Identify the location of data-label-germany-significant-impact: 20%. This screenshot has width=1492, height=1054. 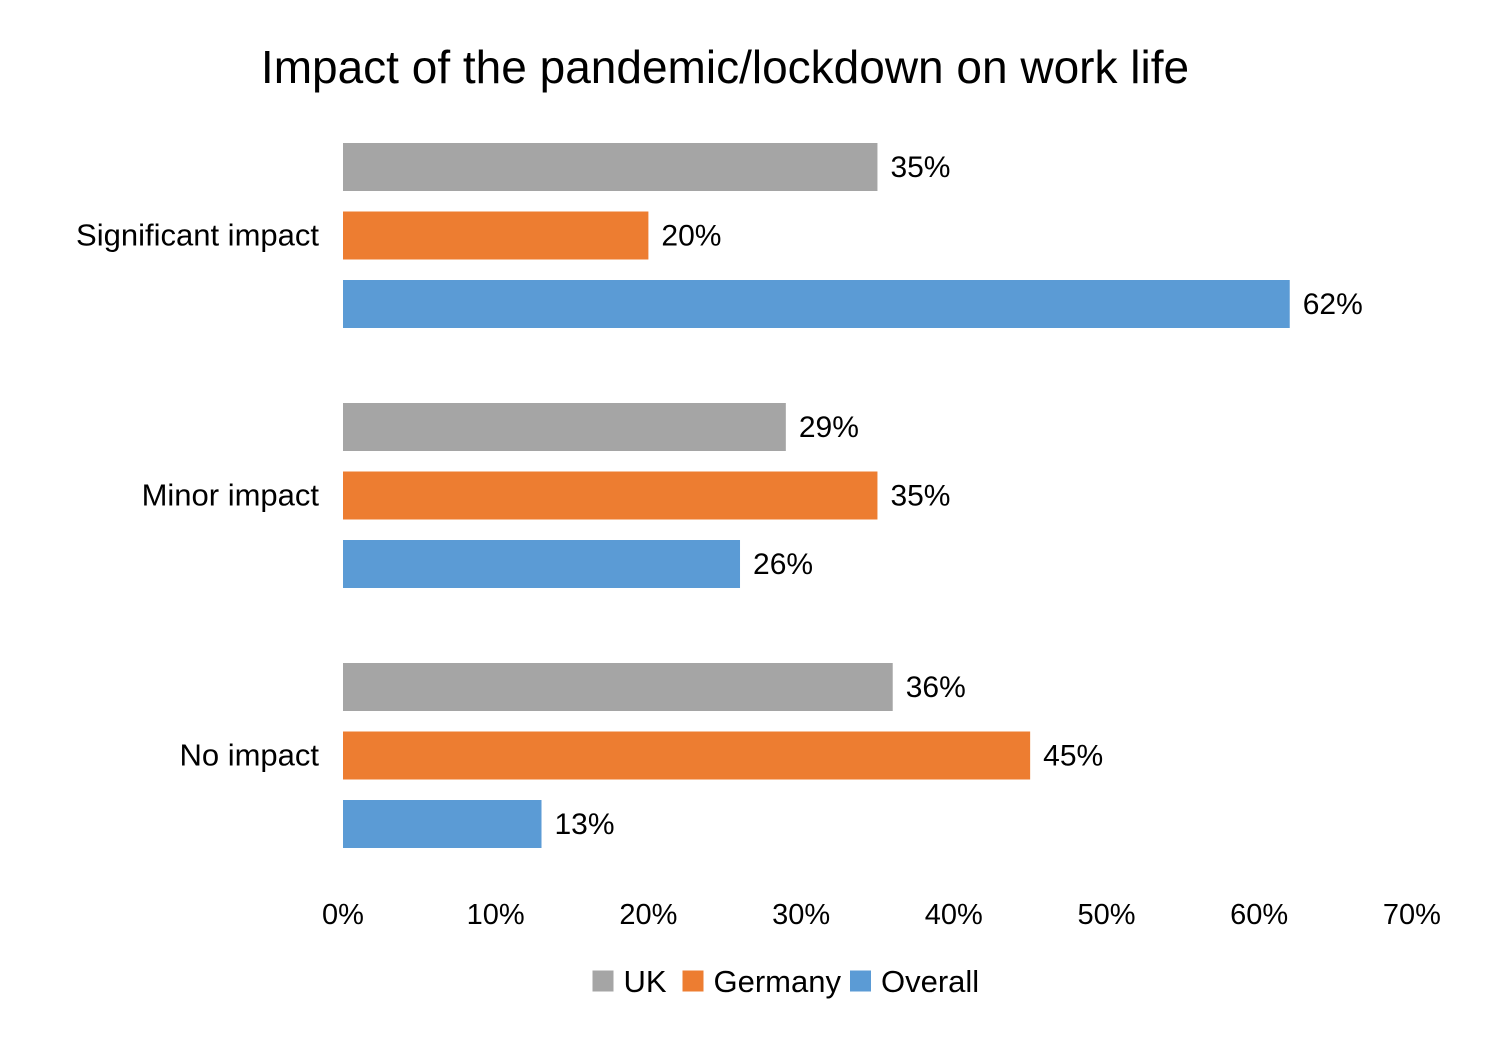
(691, 236).